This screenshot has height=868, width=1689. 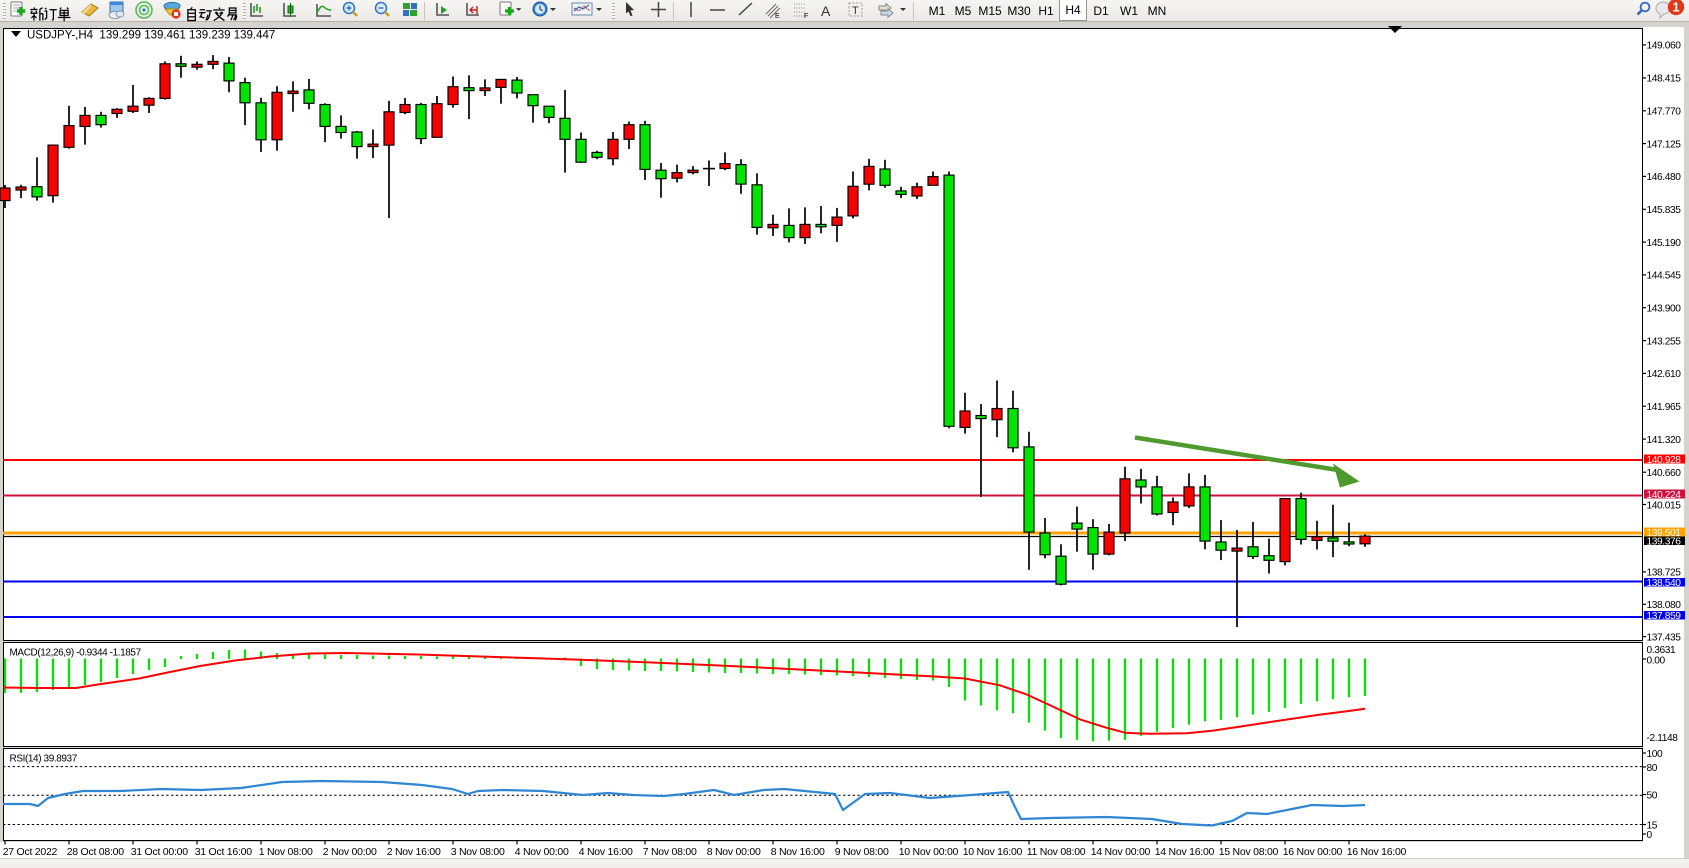 I want to click on svg-text: 11 Nov 08:00, so click(x=1056, y=852).